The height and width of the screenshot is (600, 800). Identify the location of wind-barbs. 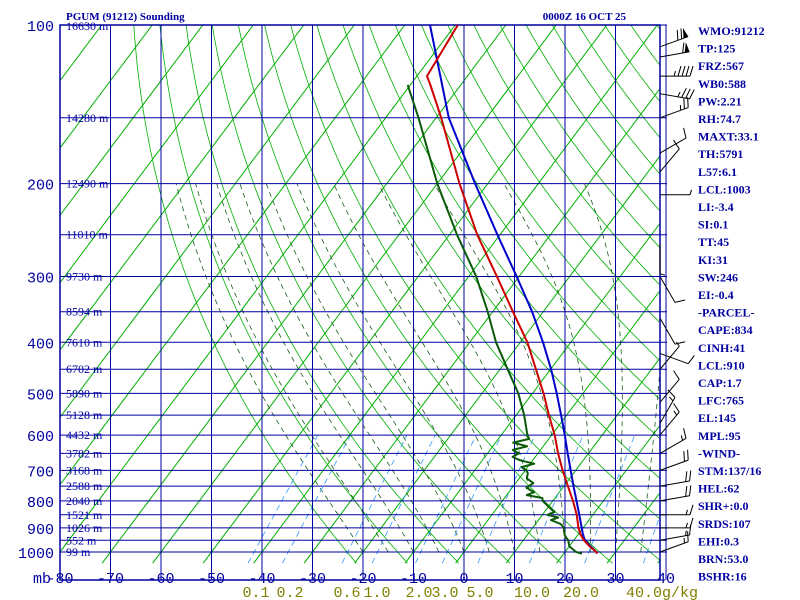
(677, 302).